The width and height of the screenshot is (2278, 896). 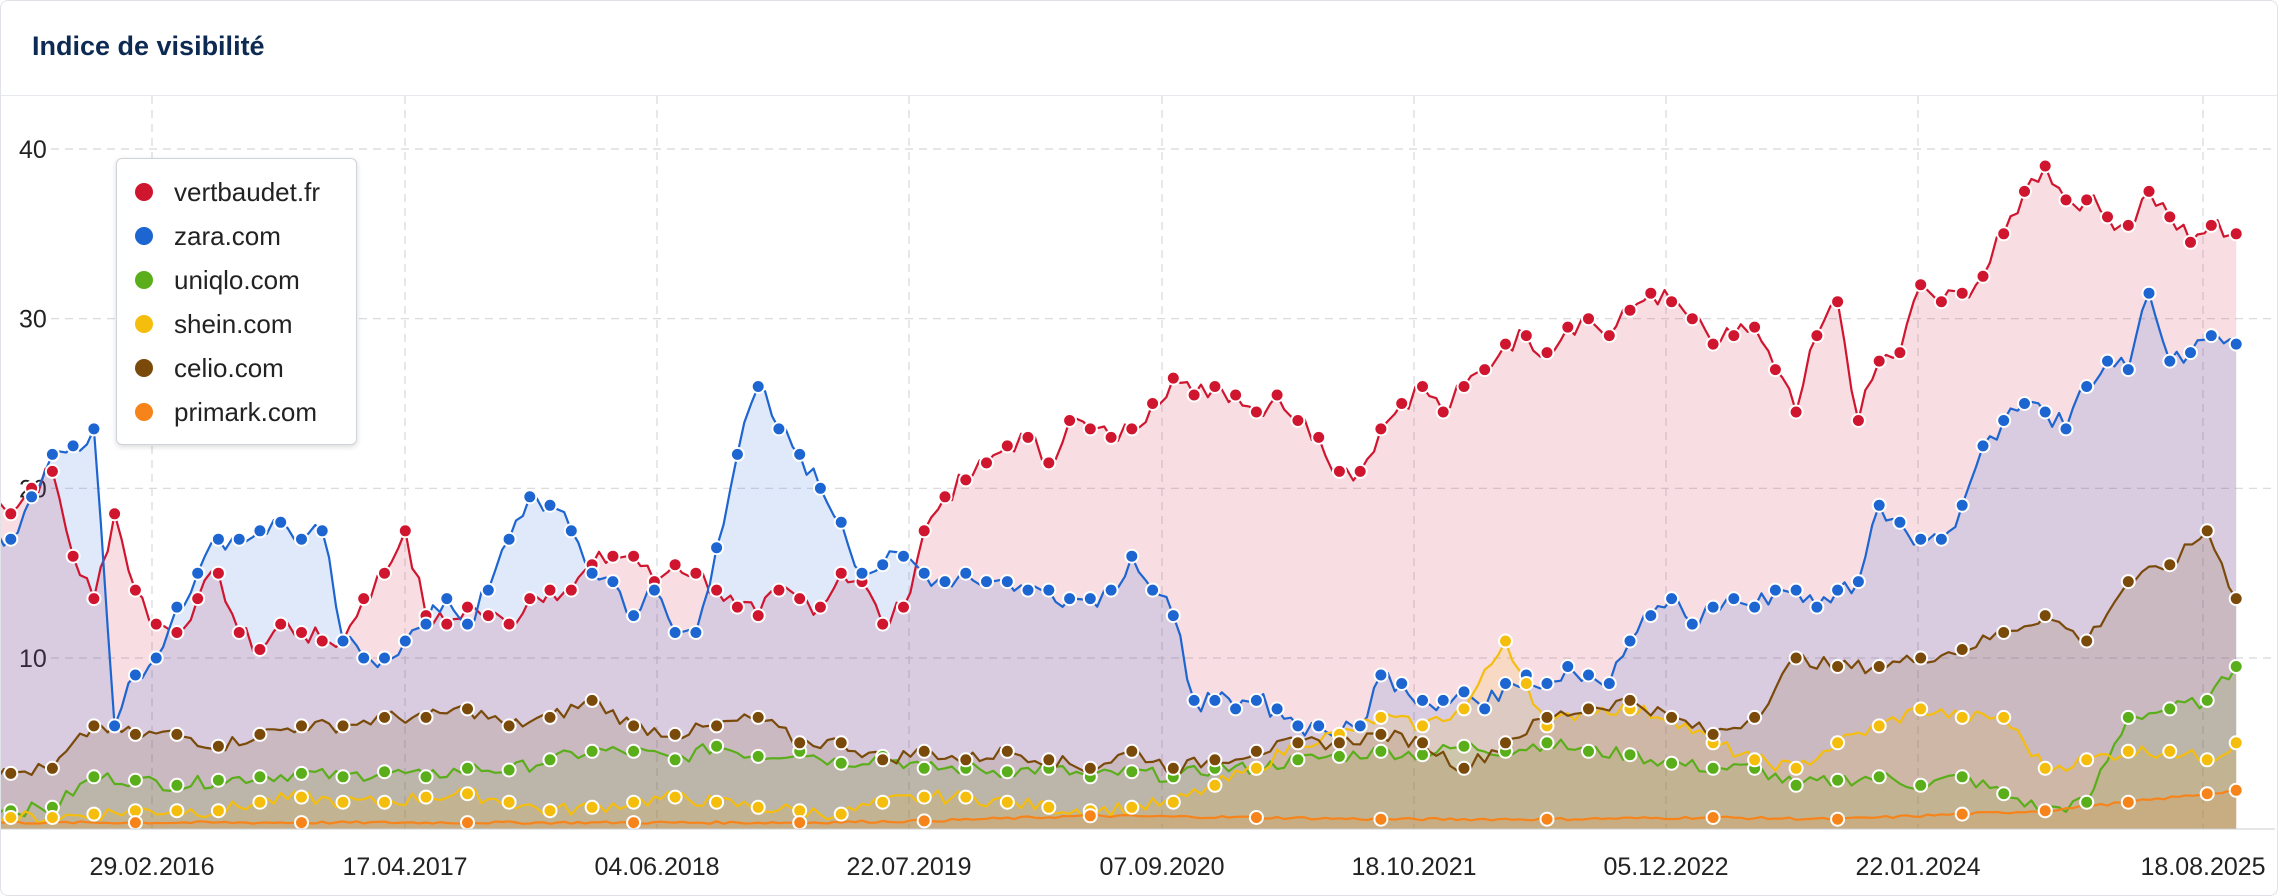 I want to click on legend-item: primark.com, so click(x=226, y=412).